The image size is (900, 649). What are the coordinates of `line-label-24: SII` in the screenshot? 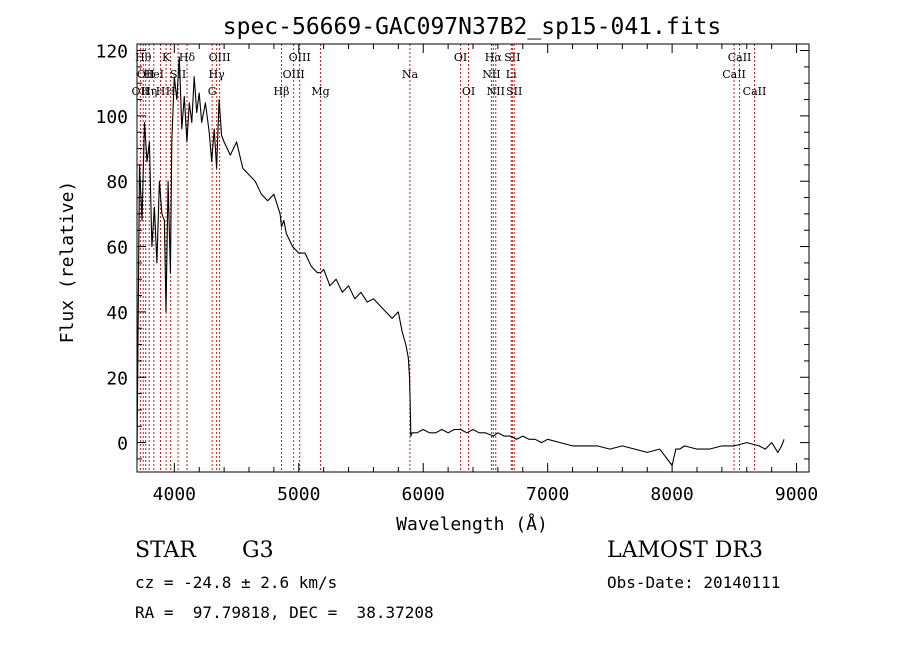 It's located at (512, 57).